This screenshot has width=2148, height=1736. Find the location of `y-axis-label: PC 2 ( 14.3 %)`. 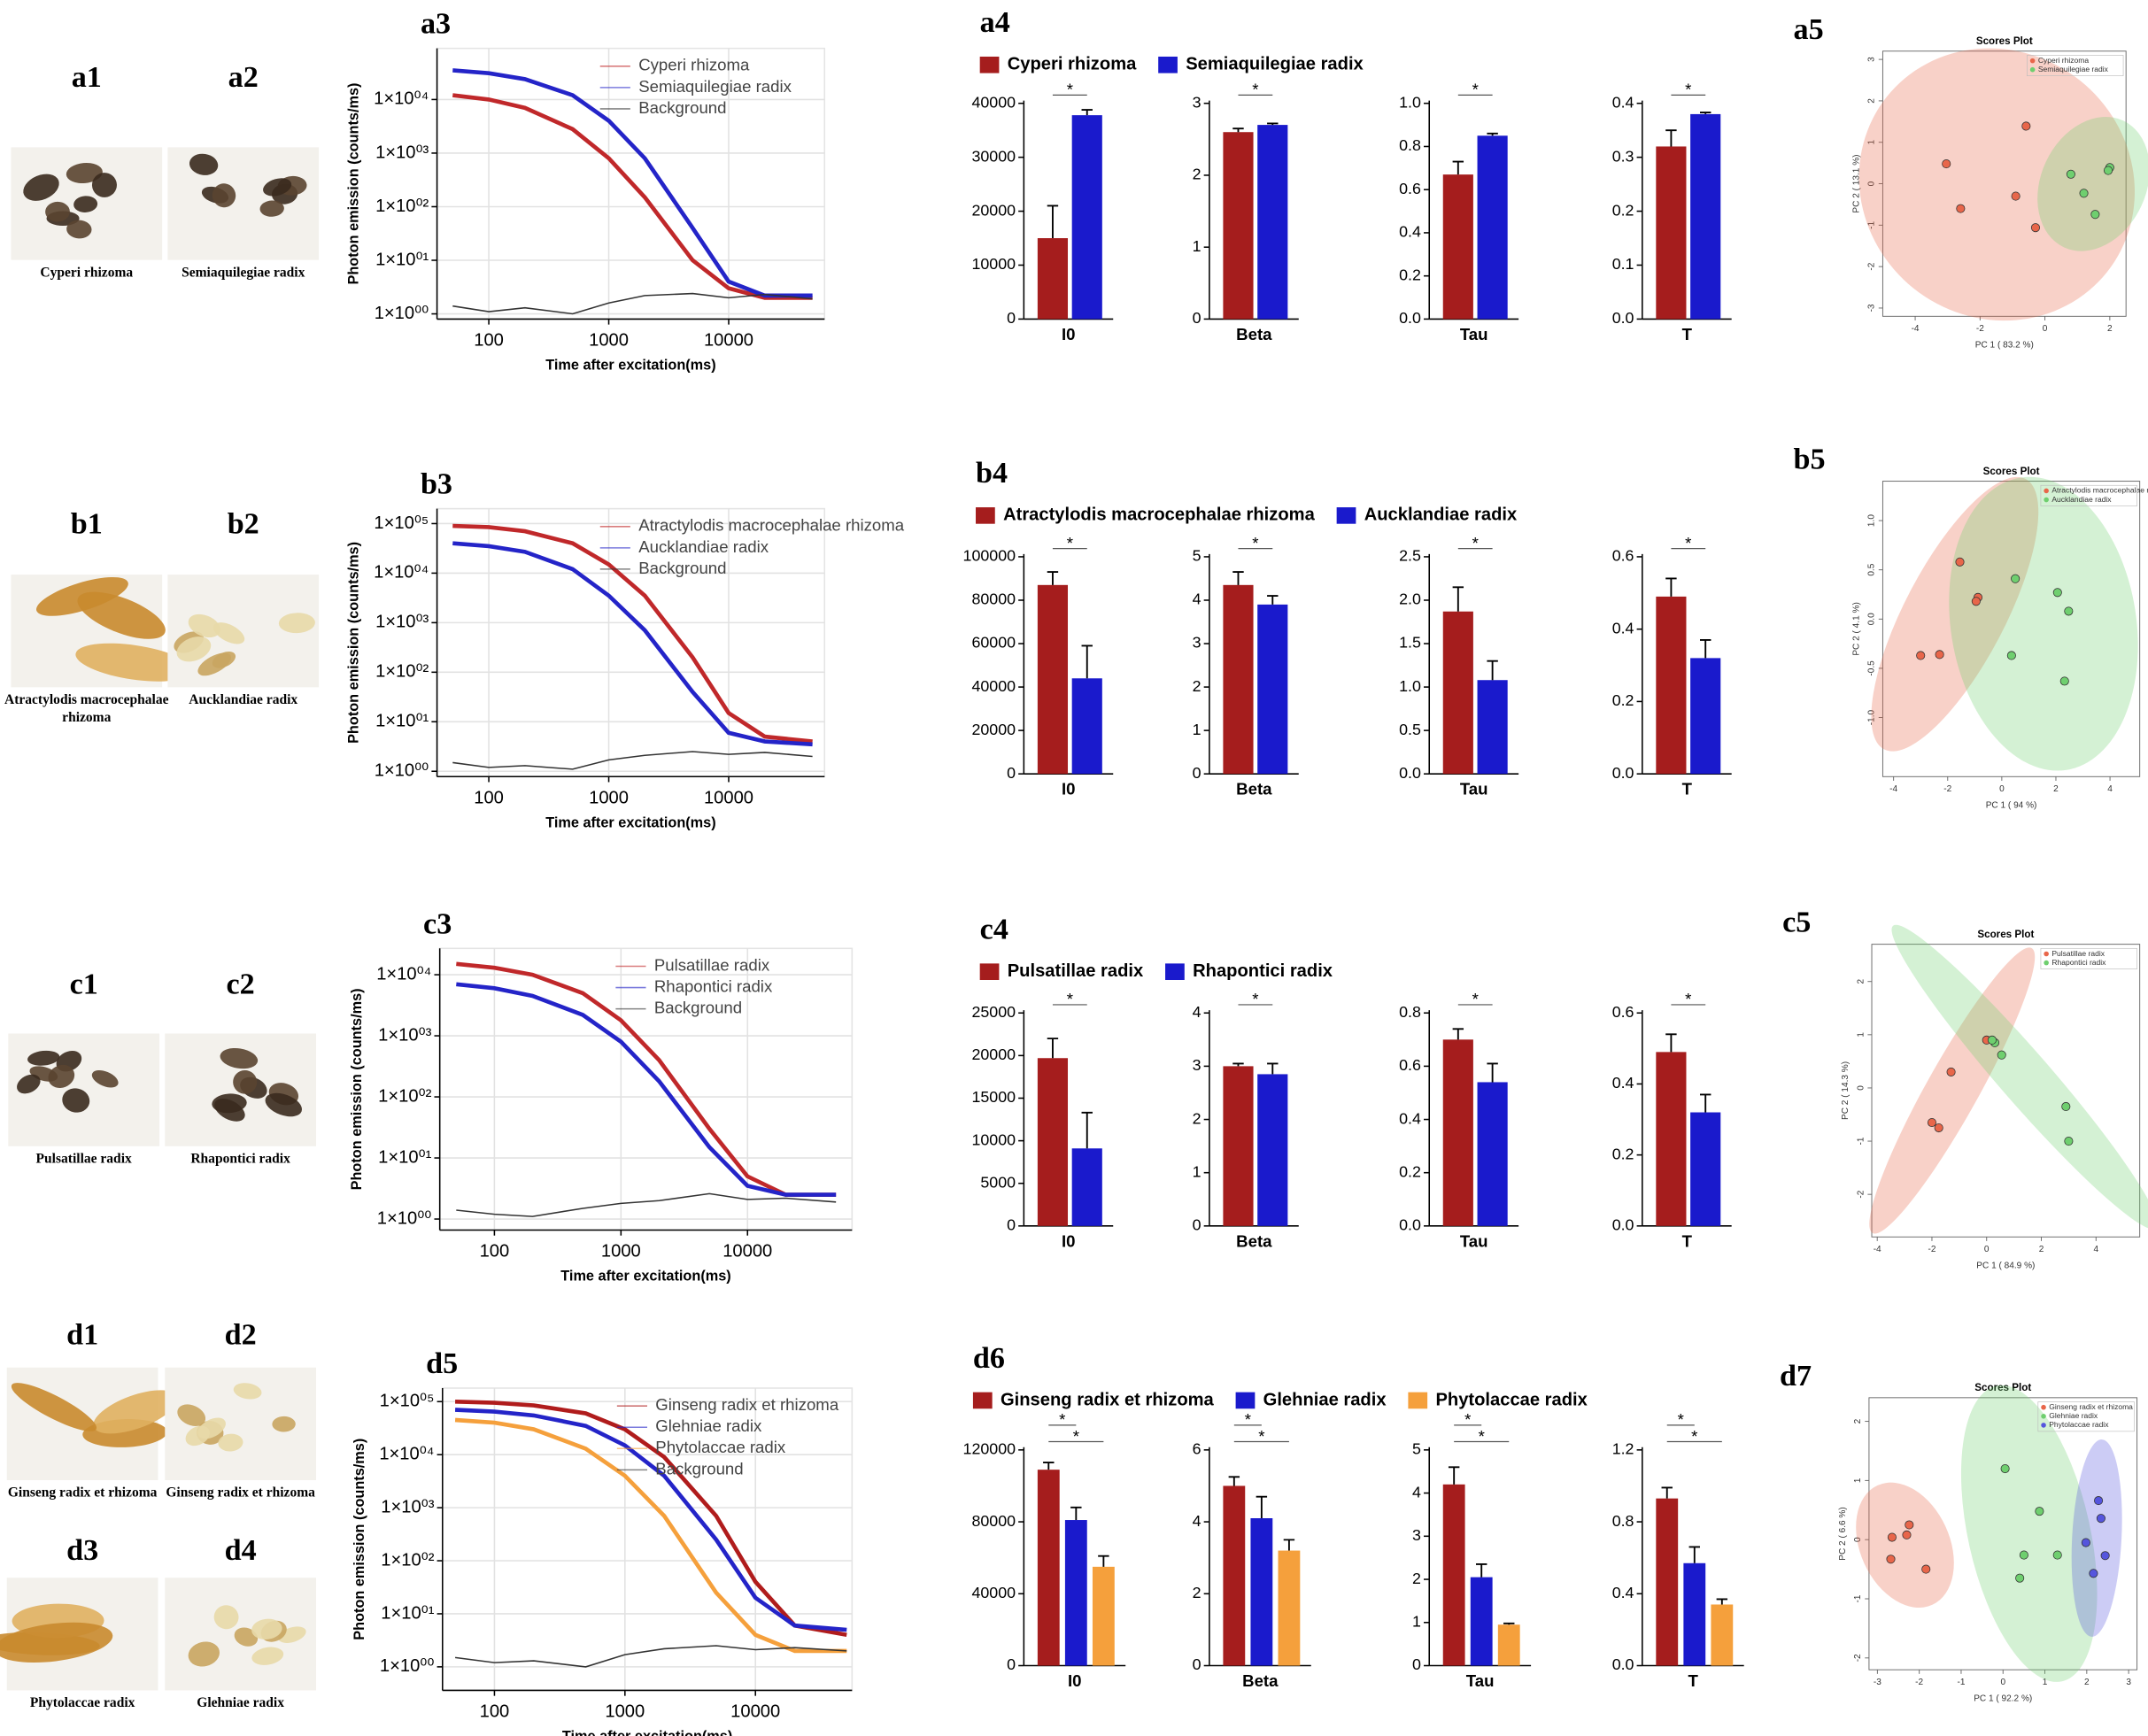

y-axis-label: PC 2 ( 14.3 %) is located at coordinates (1846, 1090).